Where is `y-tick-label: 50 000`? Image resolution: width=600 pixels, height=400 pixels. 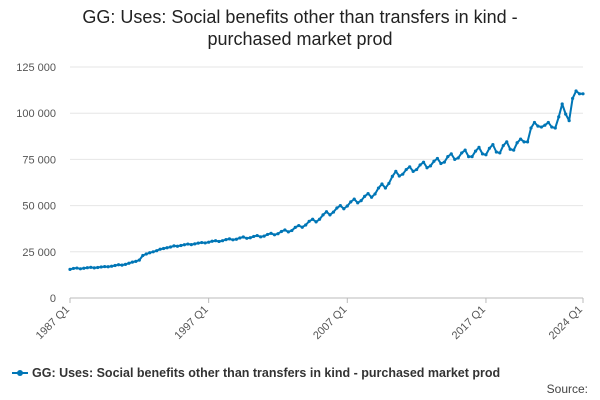 y-tick-label: 50 000 is located at coordinates (39, 207).